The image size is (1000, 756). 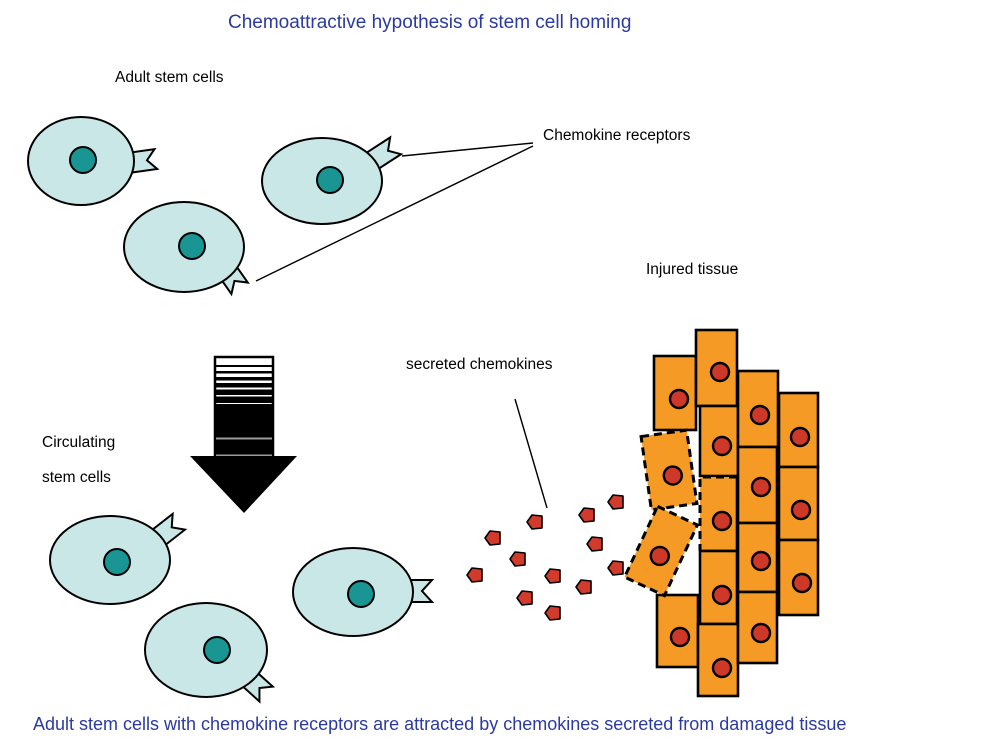 I want to click on chemokine-particles, so click(x=545, y=557).